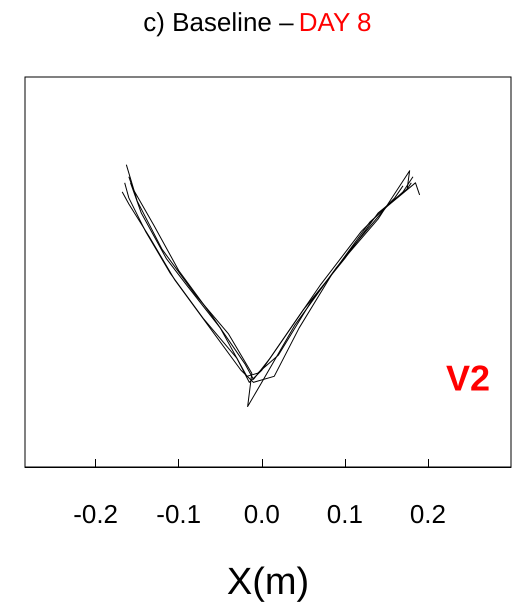 The image size is (515, 614). What do you see at coordinates (344, 514) in the screenshot?
I see `x-tick-label: 0.1` at bounding box center [344, 514].